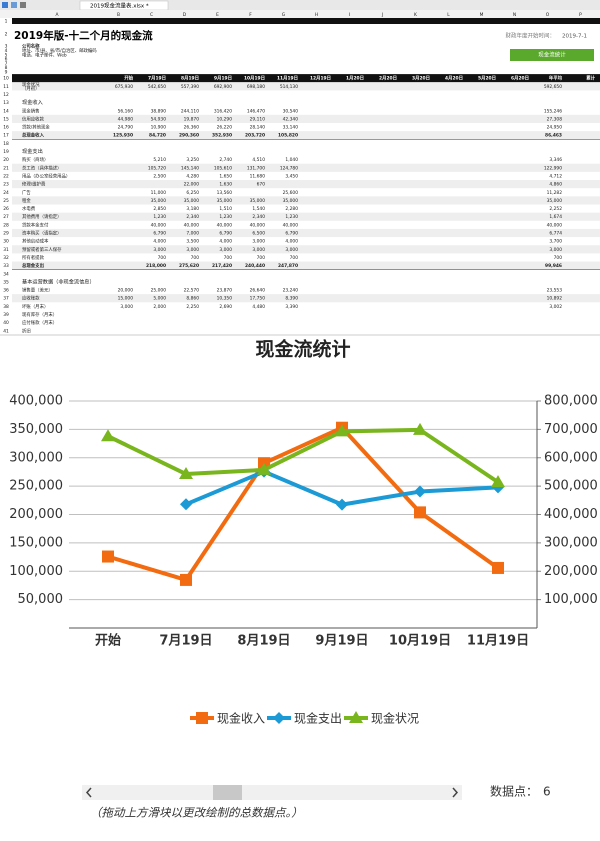 This screenshot has width=600, height=841. What do you see at coordinates (58, 281) in the screenshot?
I see `row-label: 基本运营数据（非现金流信息）` at bounding box center [58, 281].